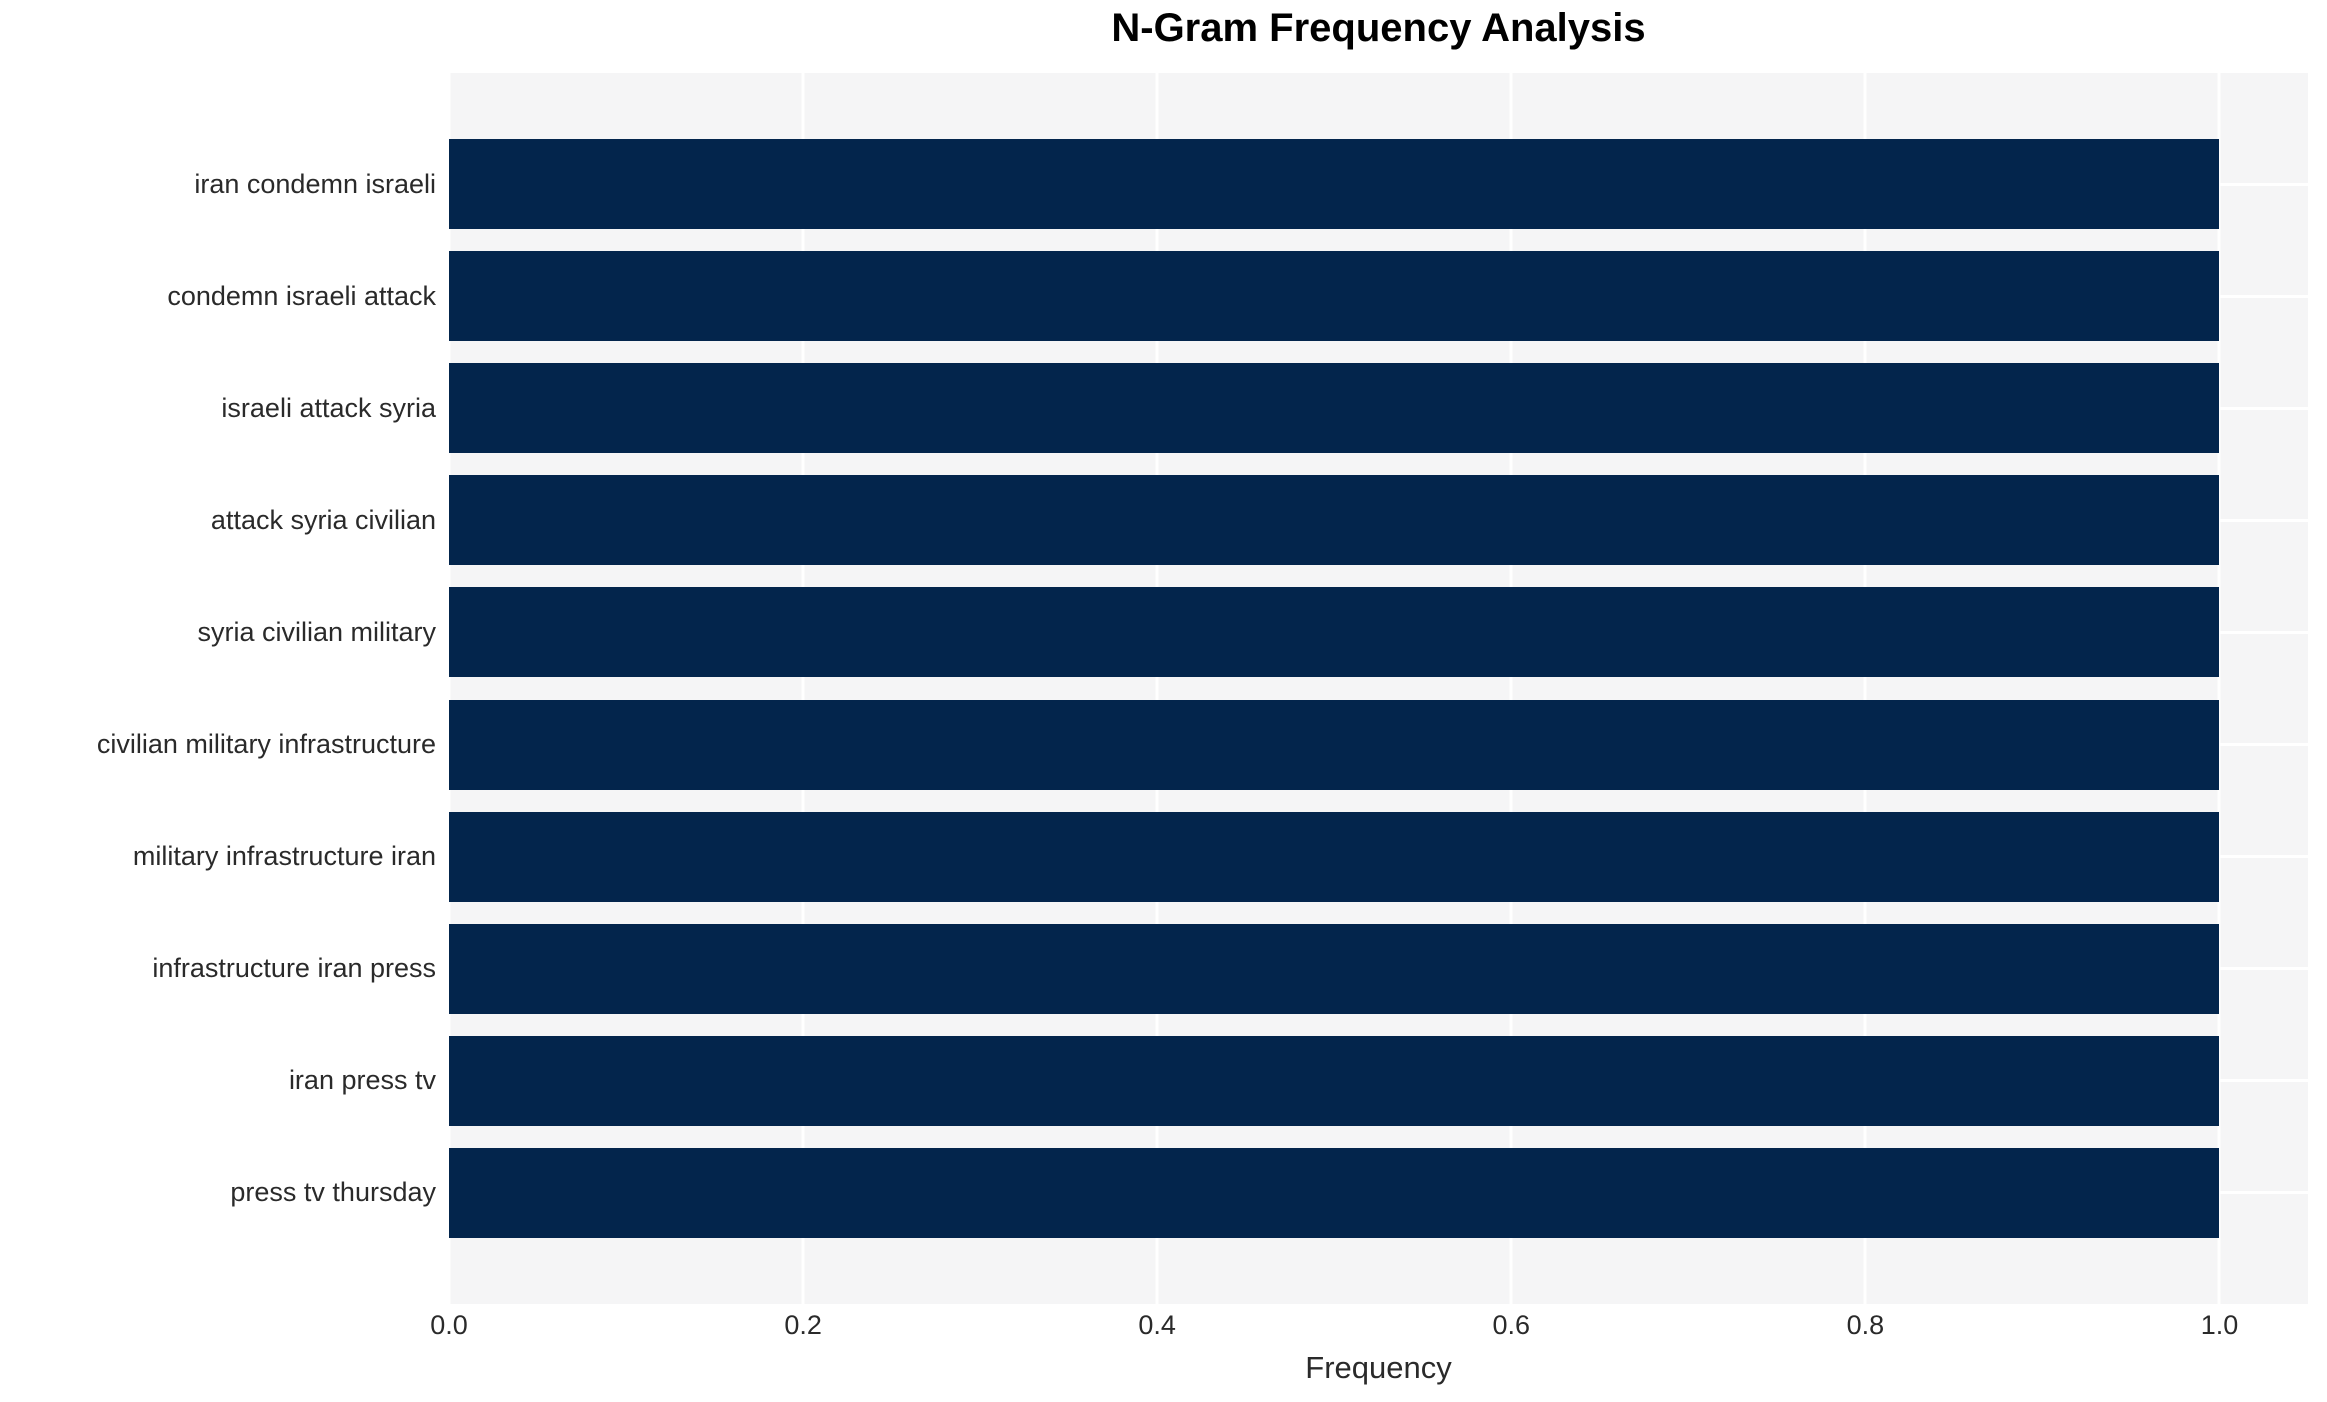 The height and width of the screenshot is (1402, 2327). What do you see at coordinates (362, 1080) in the screenshot?
I see `y-axis-label: iran press tv` at bounding box center [362, 1080].